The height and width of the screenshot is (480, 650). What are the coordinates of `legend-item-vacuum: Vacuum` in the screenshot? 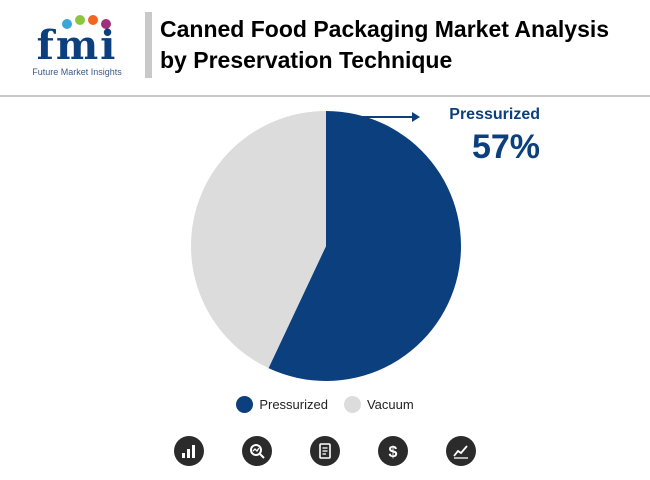 It's located at (378, 404).